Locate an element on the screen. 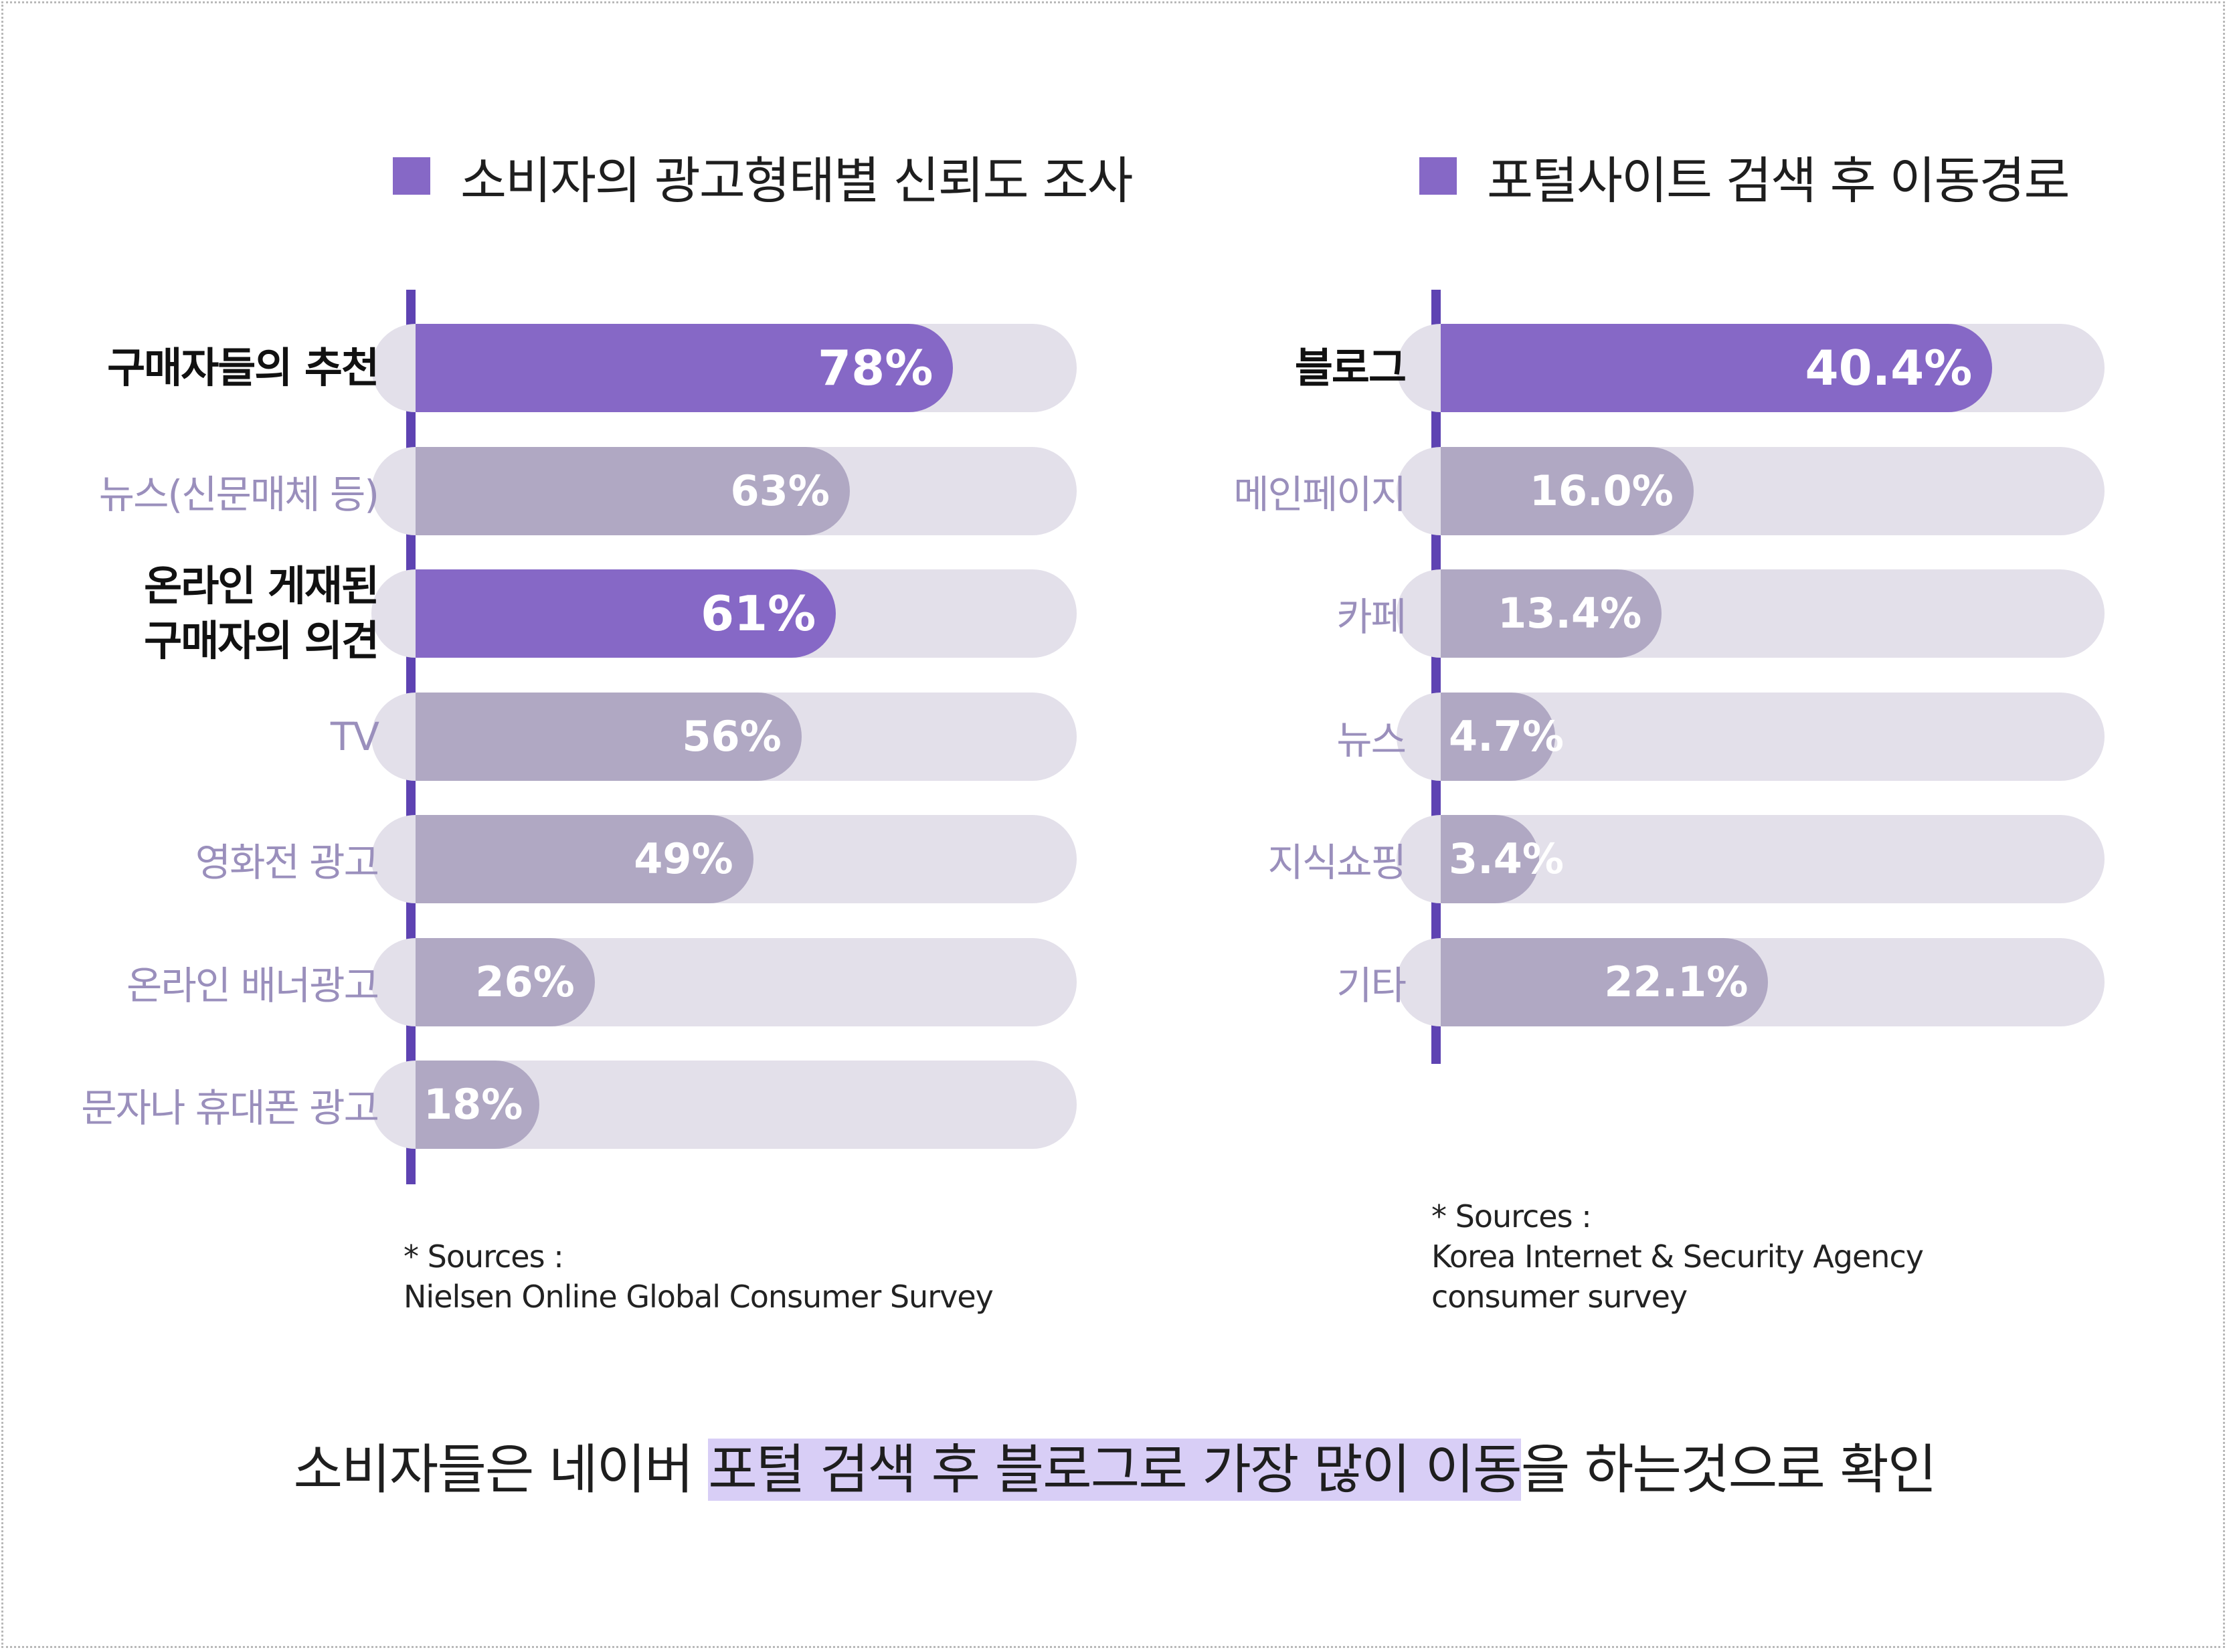  chart-1-category-label: 문자나 휴대폰 광고 is located at coordinates (230, 1105).